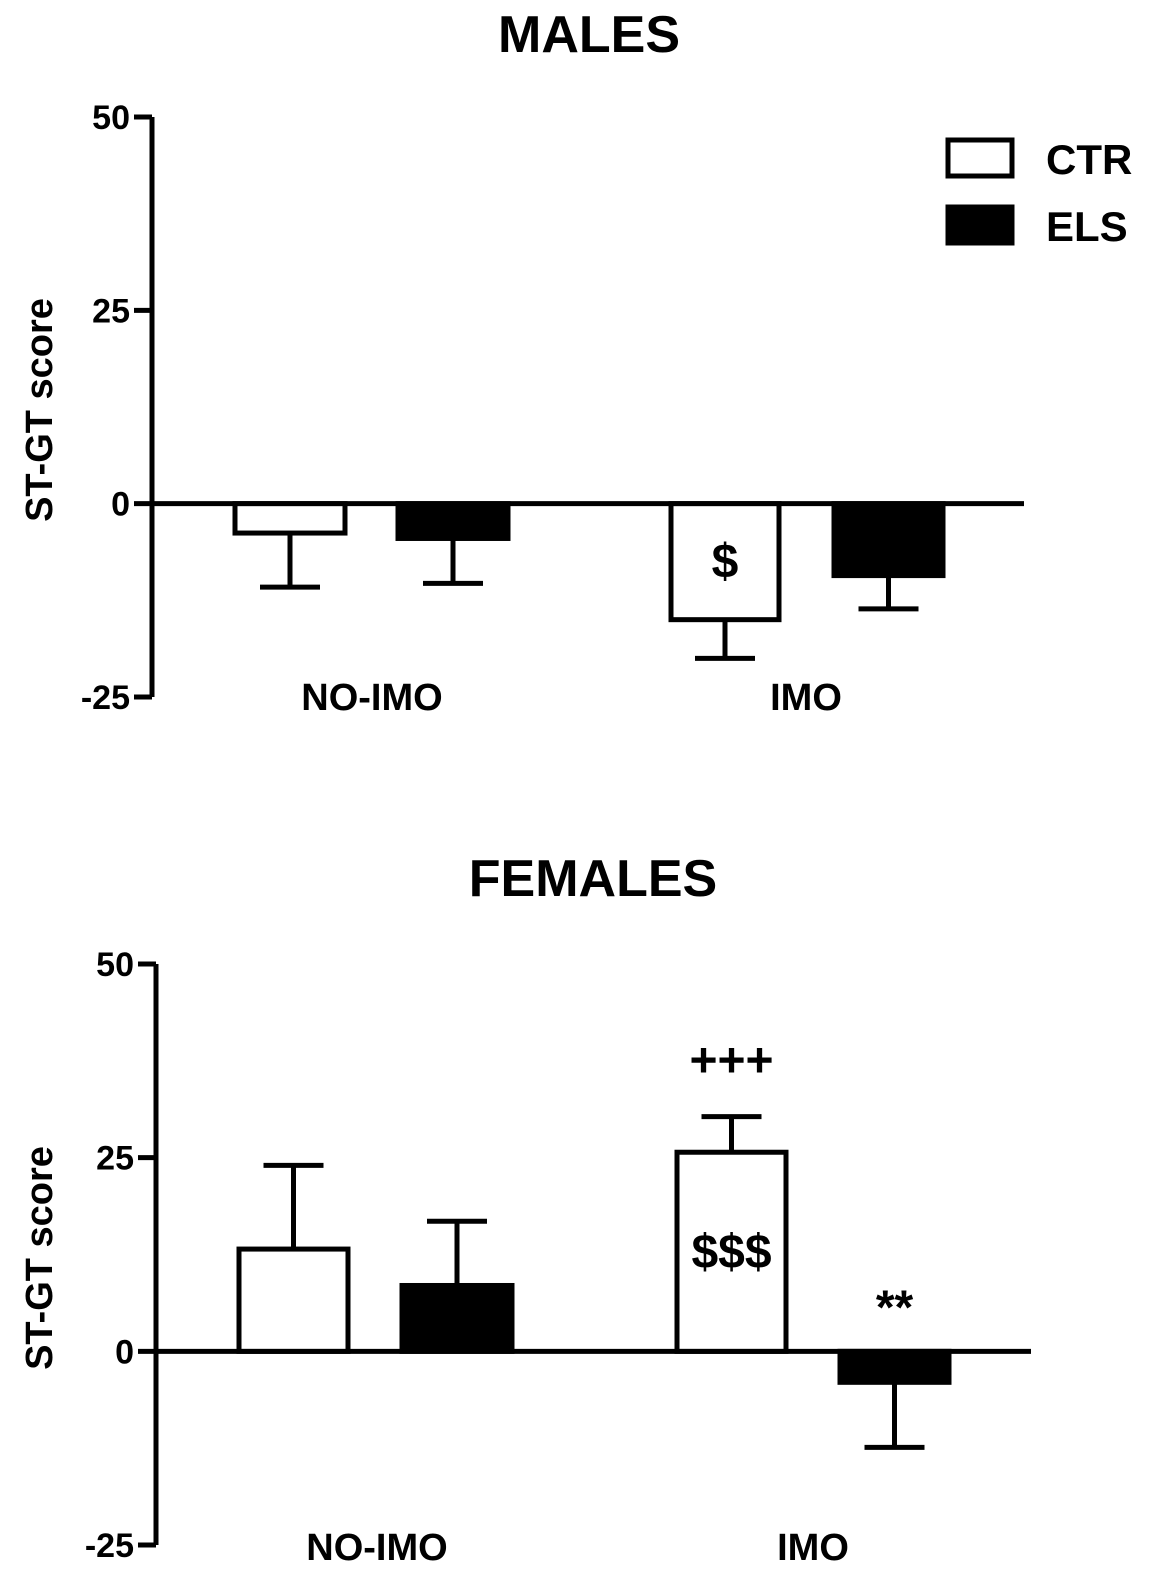 This screenshot has width=1171, height=1579. I want to click on legend-swatch-els, so click(980, 225).